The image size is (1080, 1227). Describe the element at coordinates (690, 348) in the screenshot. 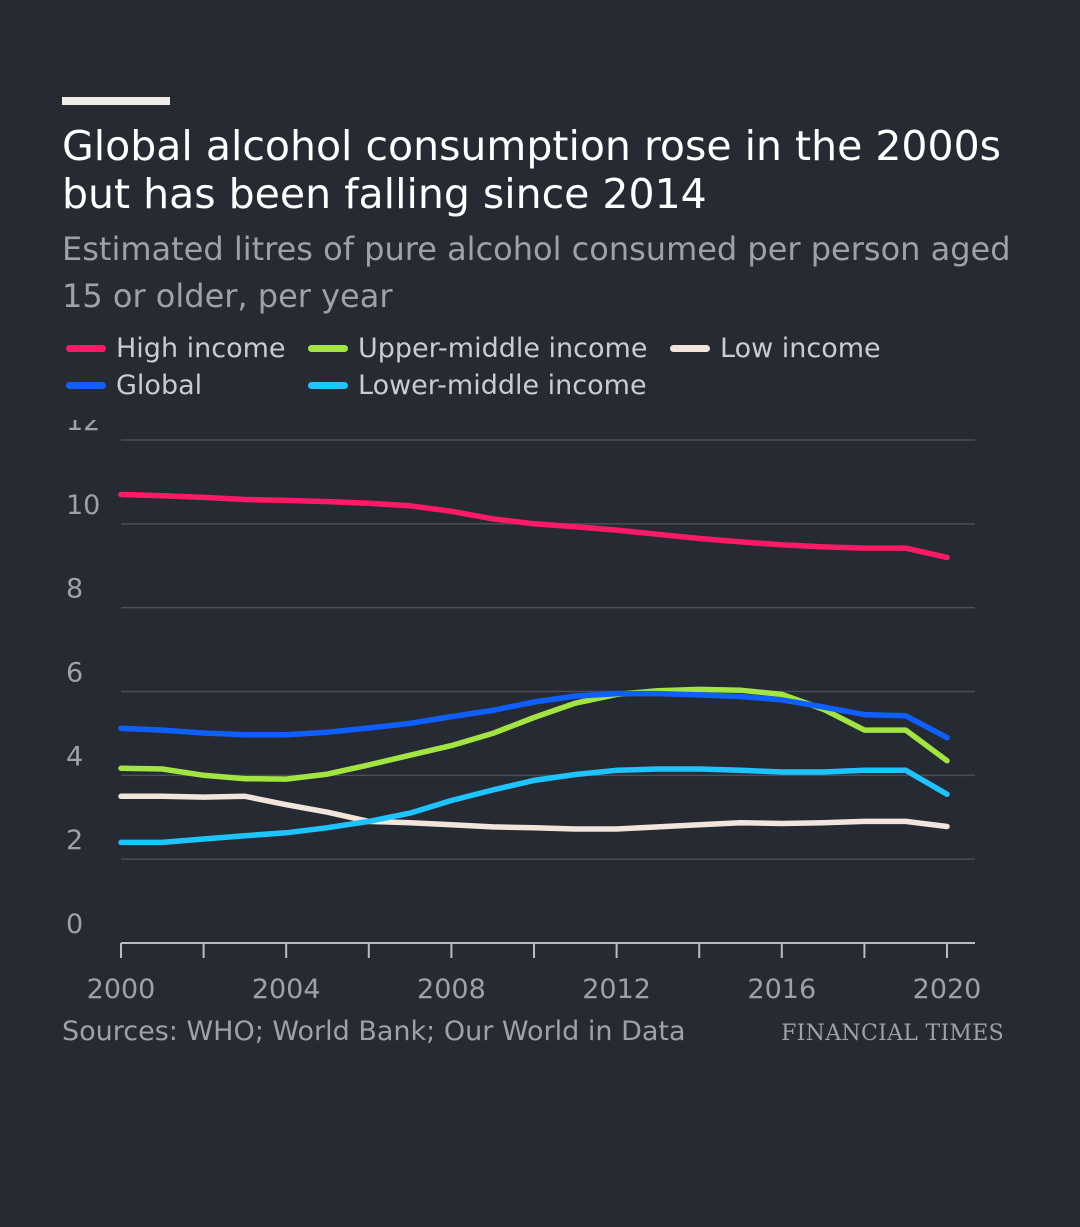

I see `legend-swatch-low-income` at that location.